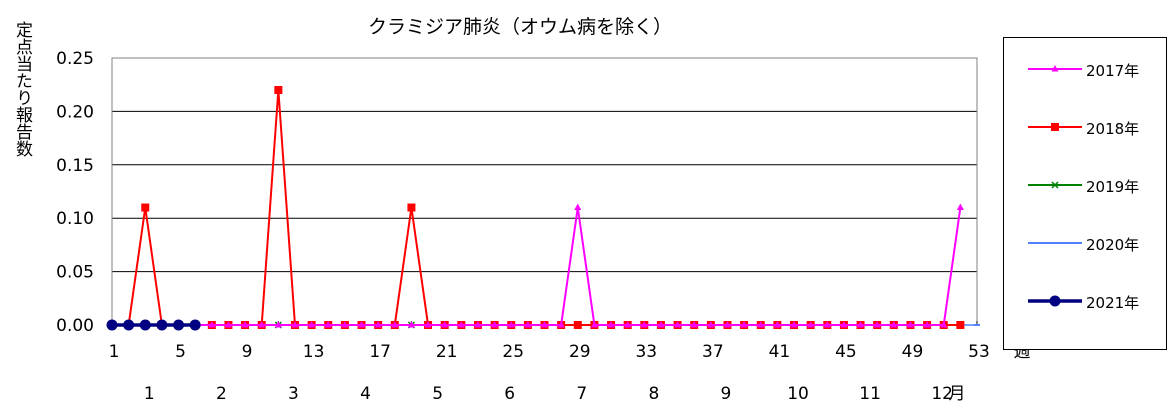  I want to click on legend-label: 2021年, so click(1113, 303).